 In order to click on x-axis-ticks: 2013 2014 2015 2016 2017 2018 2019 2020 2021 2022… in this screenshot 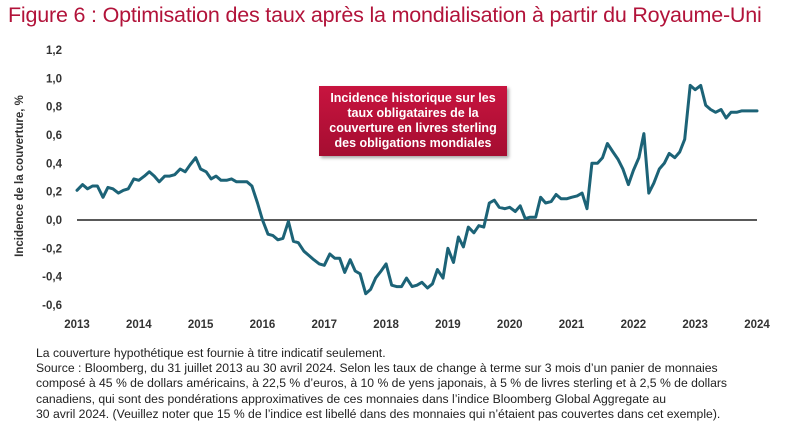, I will do `click(417, 325)`.